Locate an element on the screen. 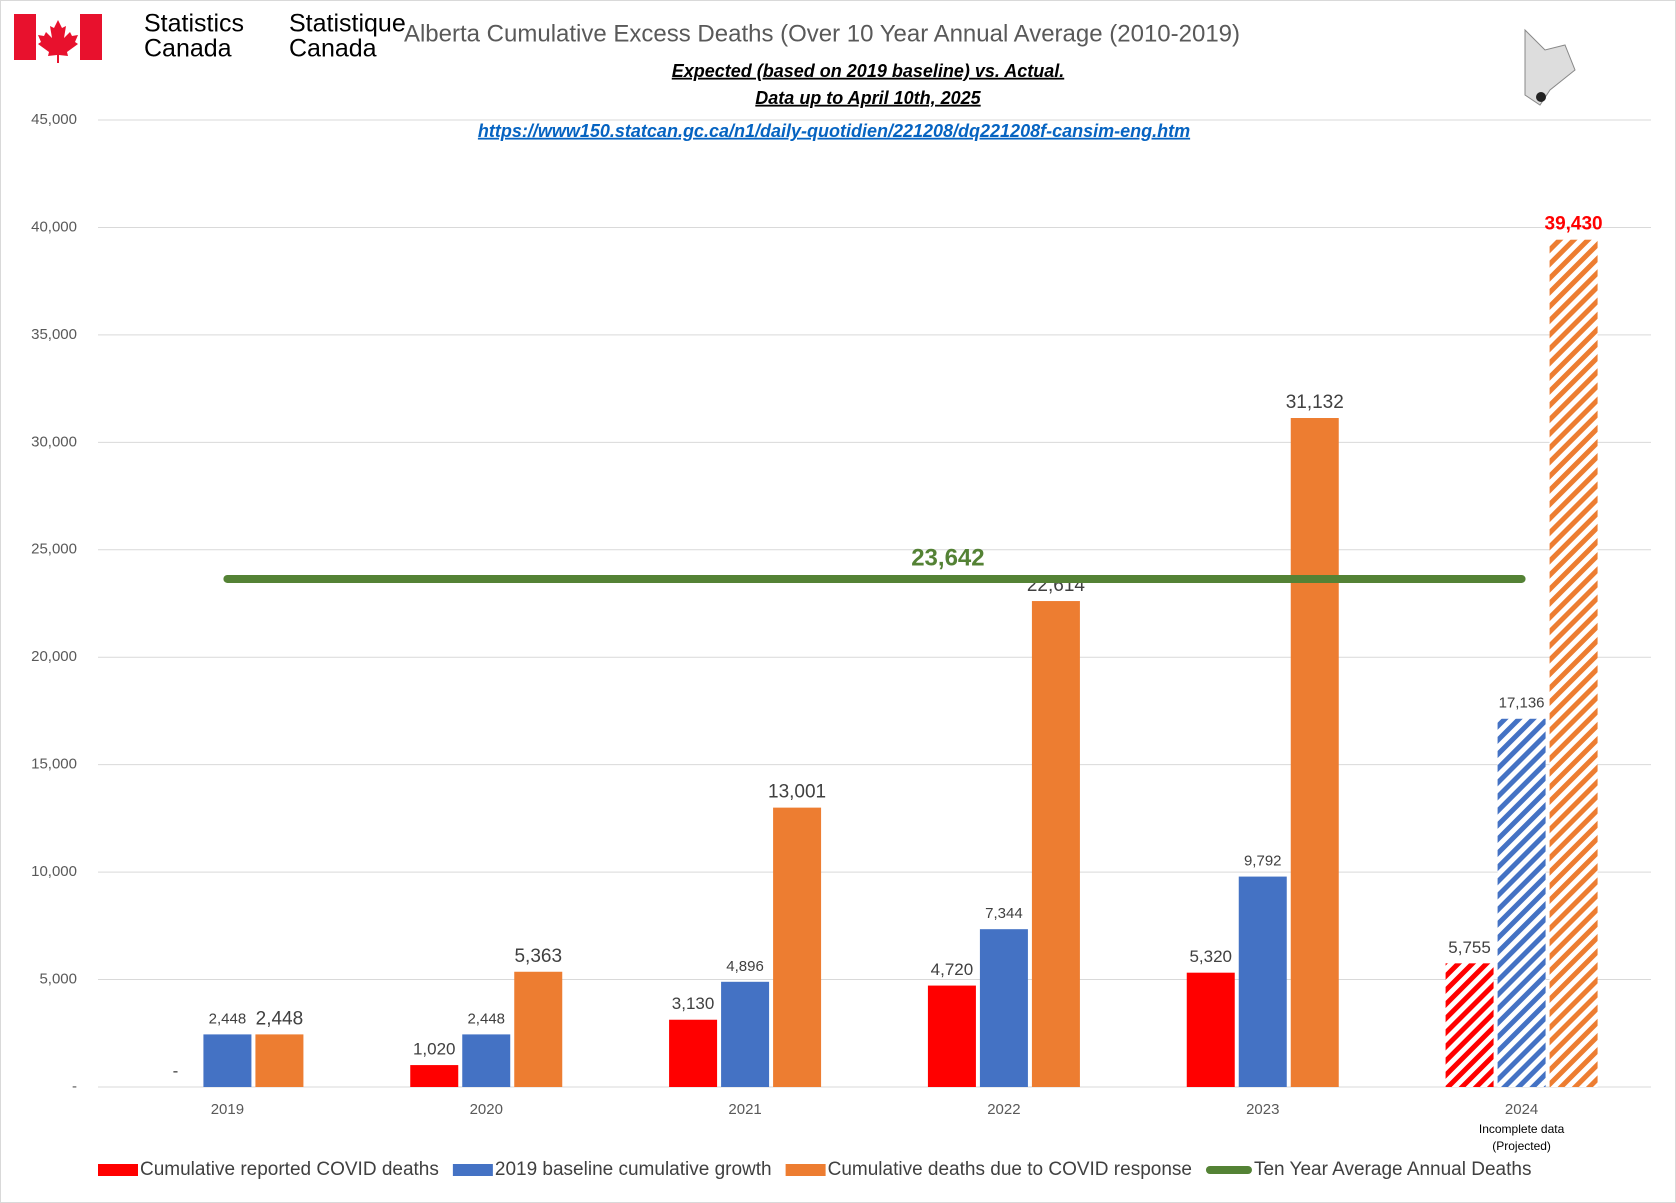 The width and height of the screenshot is (1676, 1203). y-tick-label: 45,000 is located at coordinates (54, 119).